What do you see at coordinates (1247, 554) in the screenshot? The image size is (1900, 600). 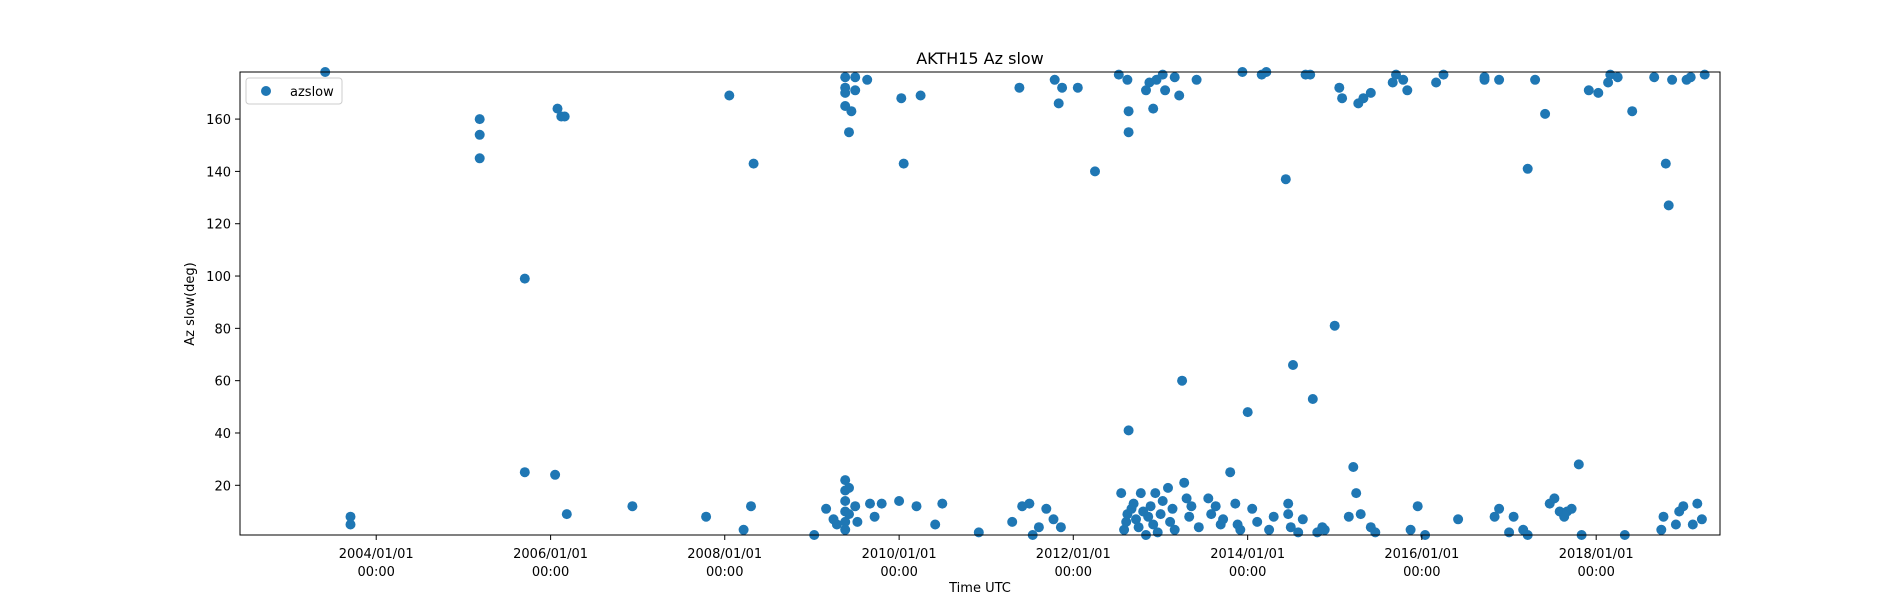 I see `x-tick-label-line: 2014/01/01` at bounding box center [1247, 554].